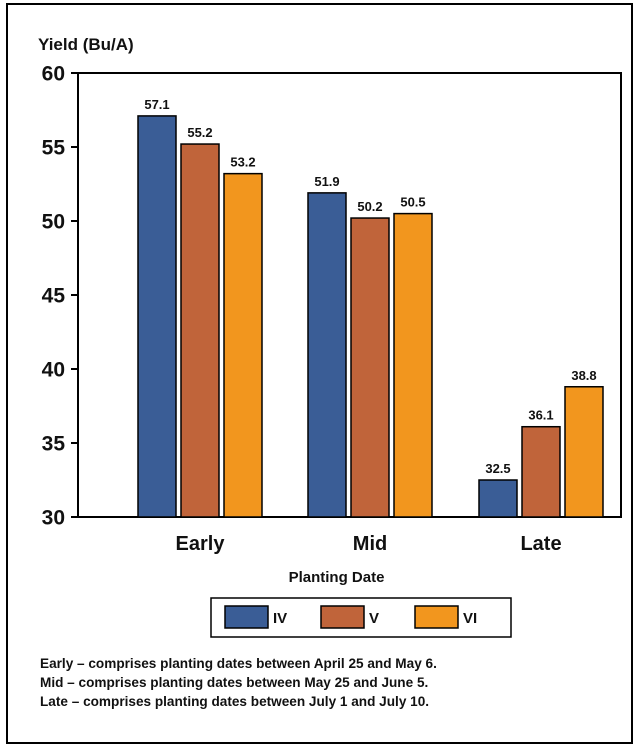 This screenshot has width=644, height=752. What do you see at coordinates (497, 468) in the screenshot?
I see `data-label: 32.5` at bounding box center [497, 468].